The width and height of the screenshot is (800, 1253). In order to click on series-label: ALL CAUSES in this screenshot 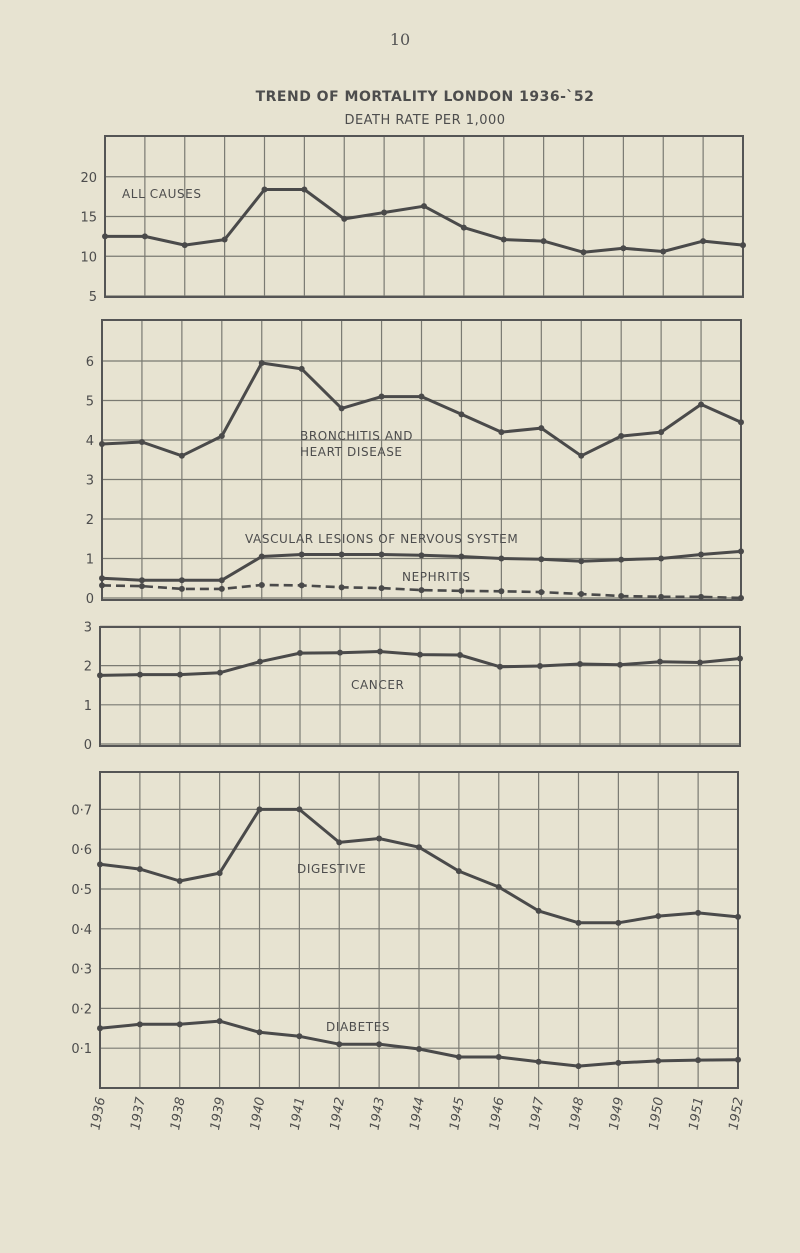, I will do `click(162, 194)`.